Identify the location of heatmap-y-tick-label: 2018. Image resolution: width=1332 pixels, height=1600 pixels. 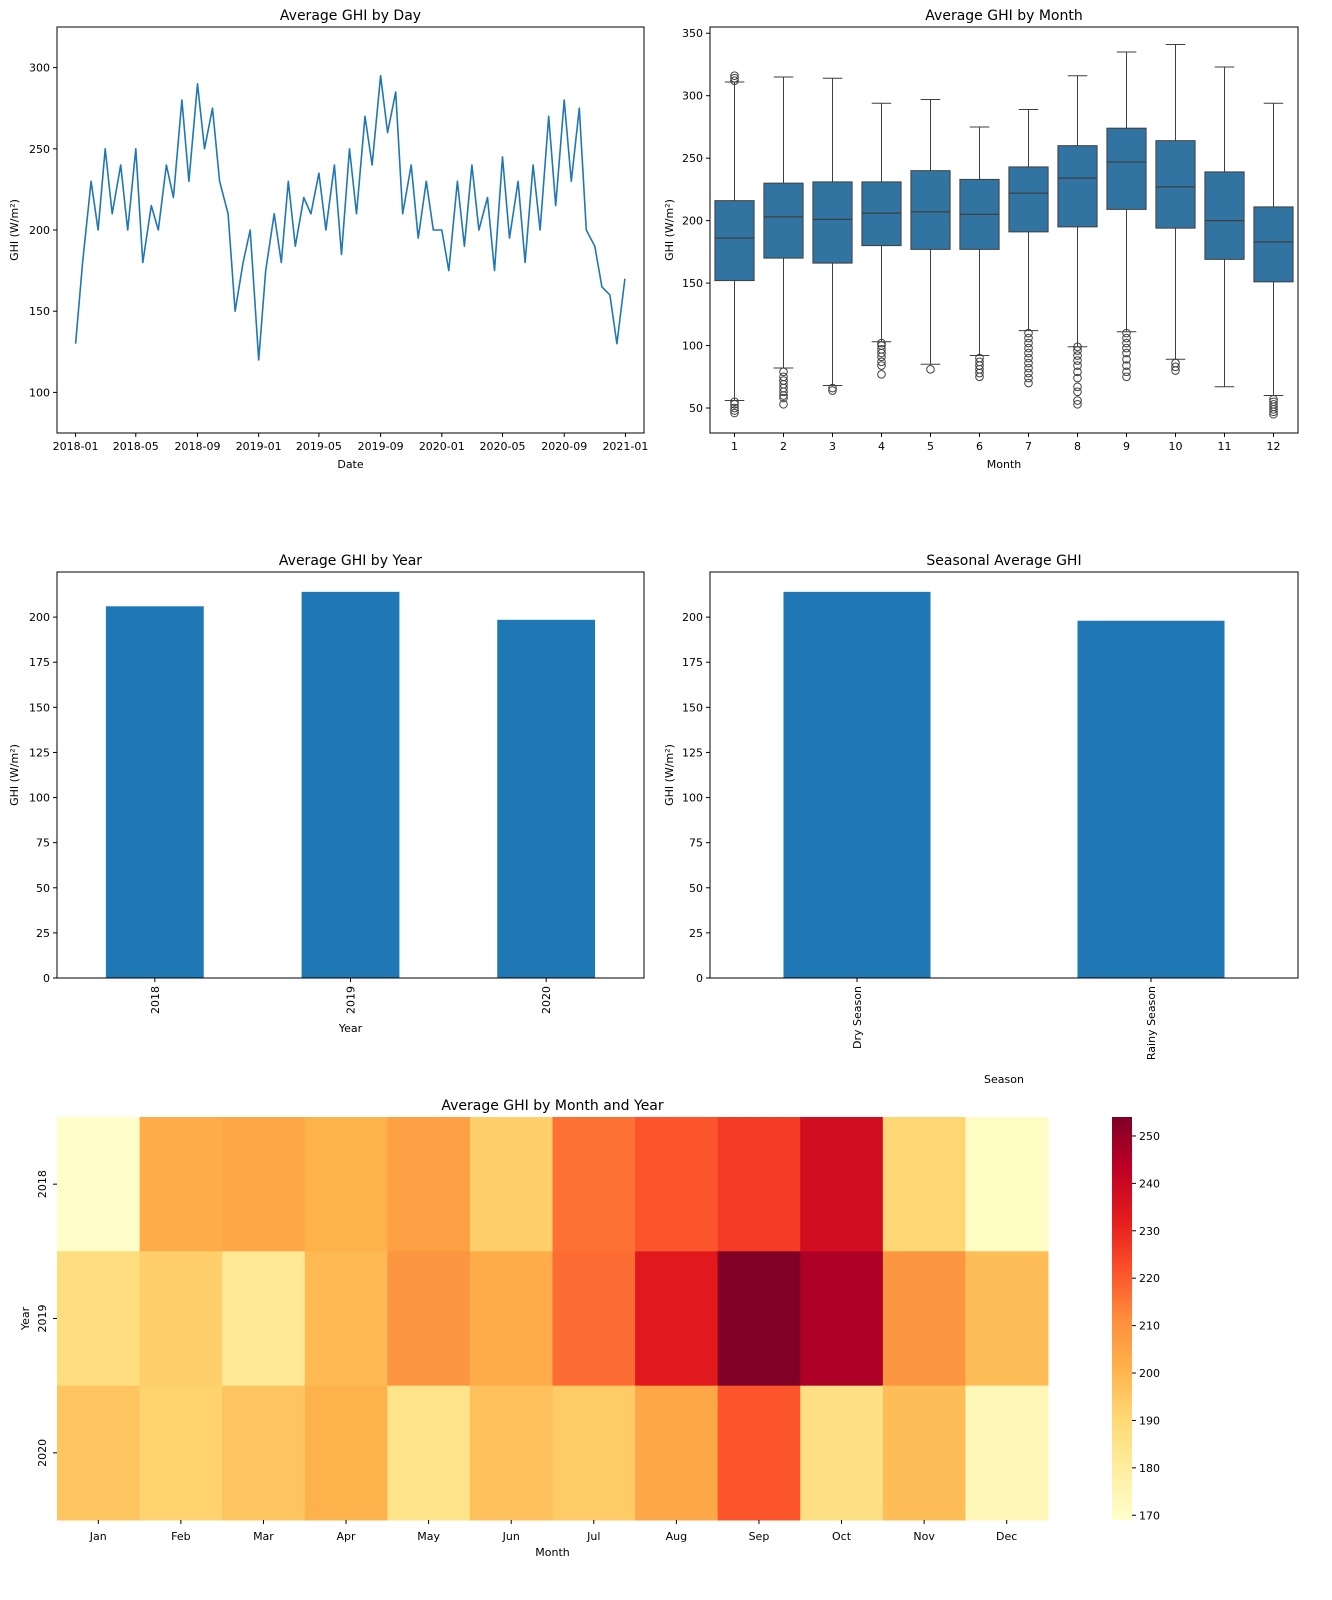
(42, 1184).